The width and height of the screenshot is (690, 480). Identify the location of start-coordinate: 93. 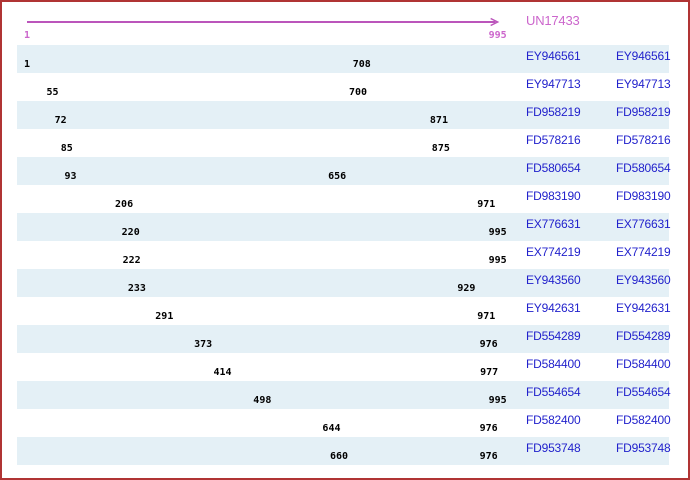
(70, 176).